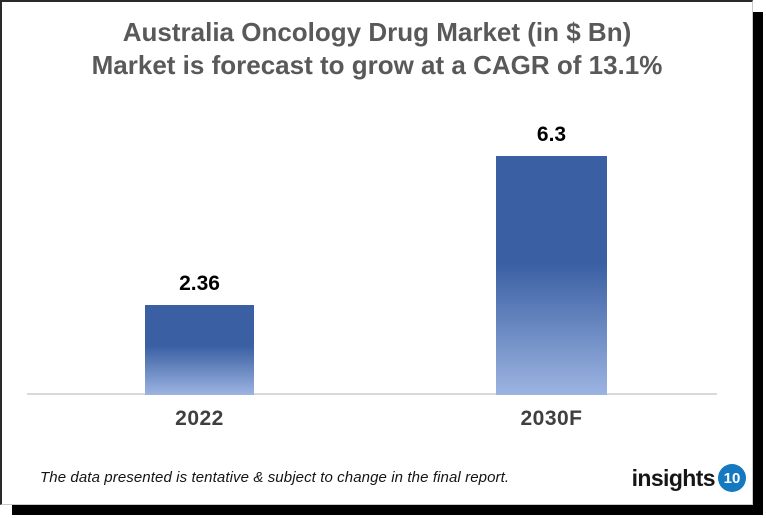  I want to click on category-label-2022: 2022, so click(199, 418).